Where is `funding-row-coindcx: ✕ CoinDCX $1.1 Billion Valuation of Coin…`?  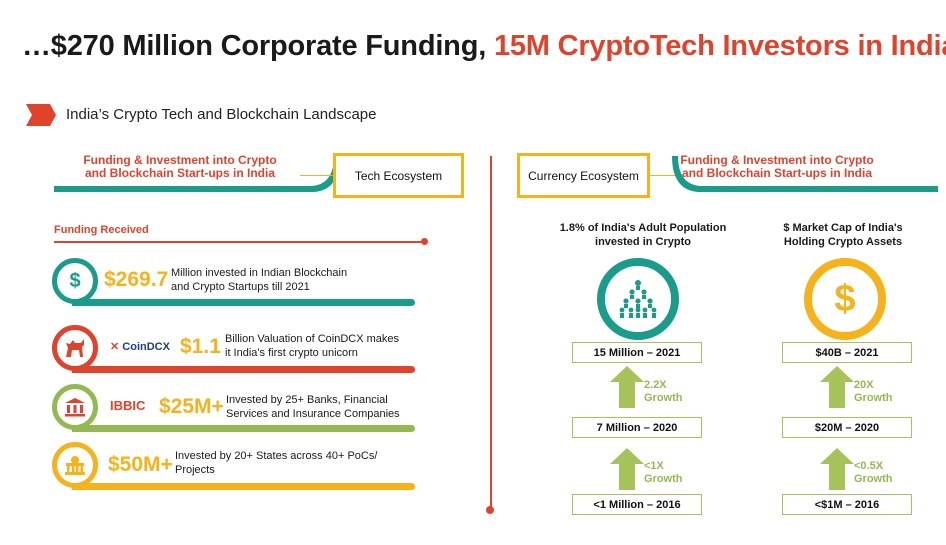
funding-row-coindcx: ✕ CoinDCX $1.1 Billion Valuation of Coin… is located at coordinates (232, 351).